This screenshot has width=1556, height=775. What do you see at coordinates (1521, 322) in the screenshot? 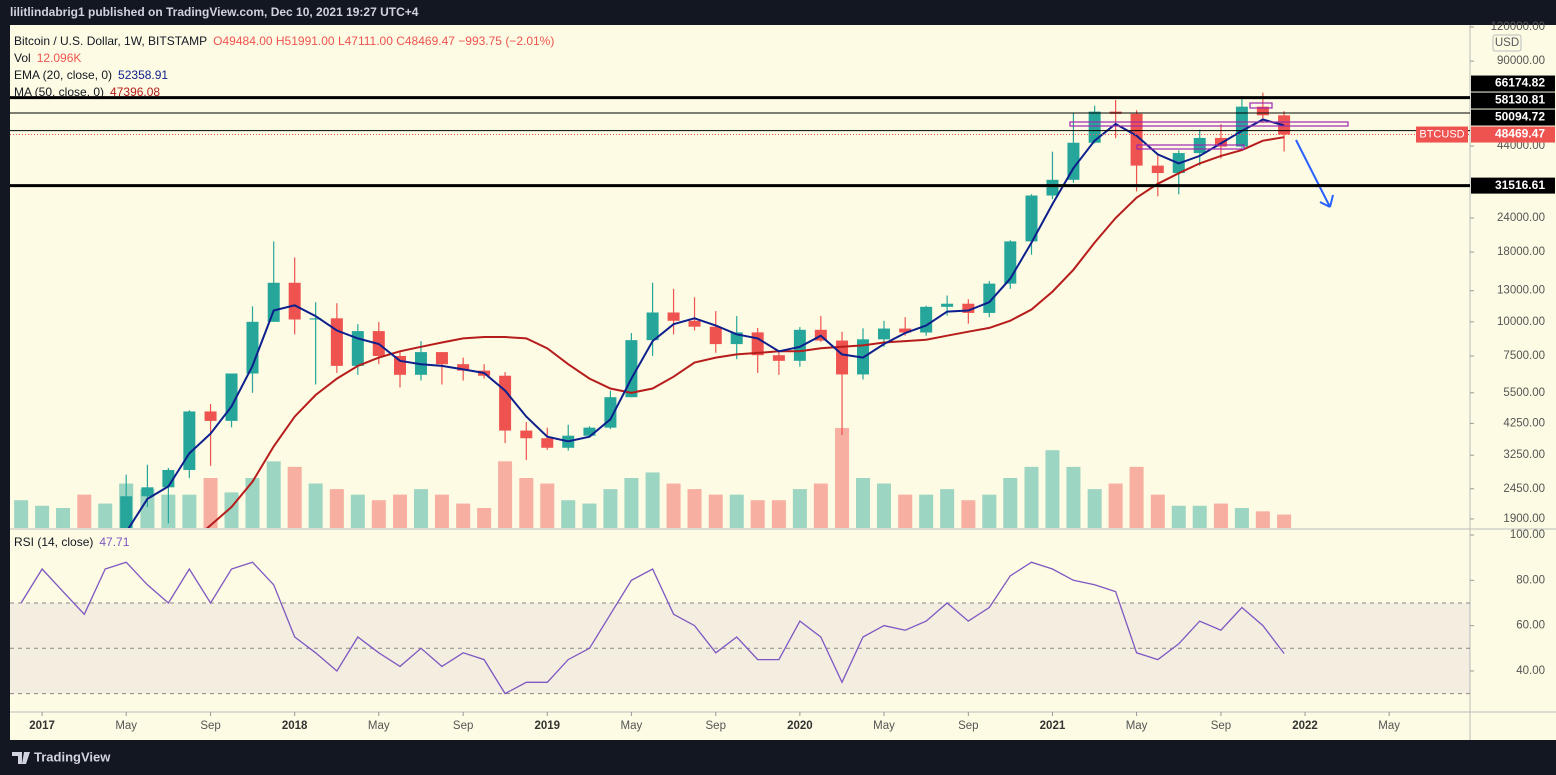
I see `y-tick-label: 10000.00` at bounding box center [1521, 322].